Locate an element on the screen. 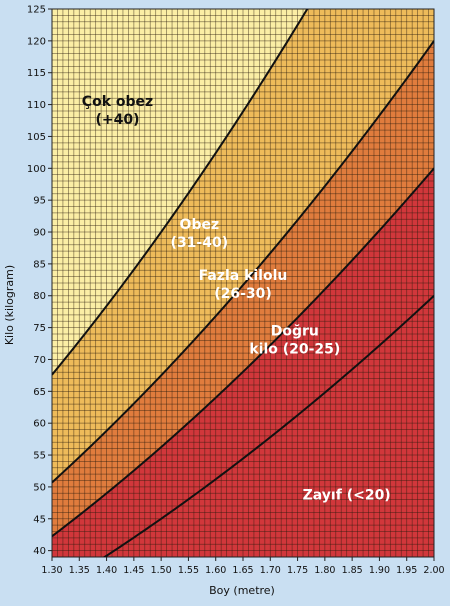  x-tick-label: 1.40 is located at coordinates (106, 570).